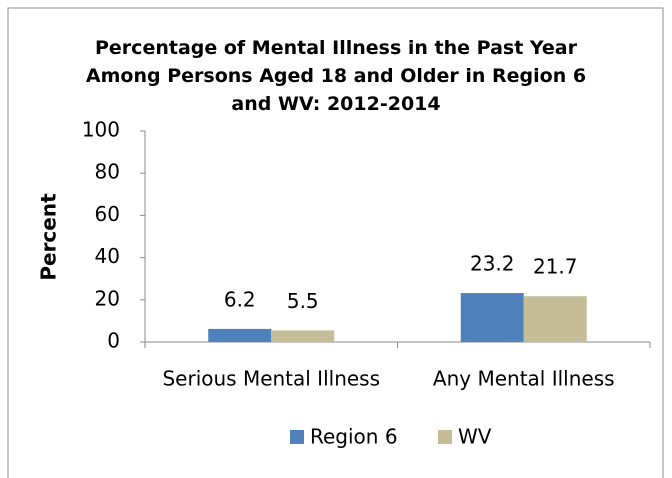 This screenshot has width=672, height=478. What do you see at coordinates (475, 437) in the screenshot?
I see `legend-label: WV` at bounding box center [475, 437].